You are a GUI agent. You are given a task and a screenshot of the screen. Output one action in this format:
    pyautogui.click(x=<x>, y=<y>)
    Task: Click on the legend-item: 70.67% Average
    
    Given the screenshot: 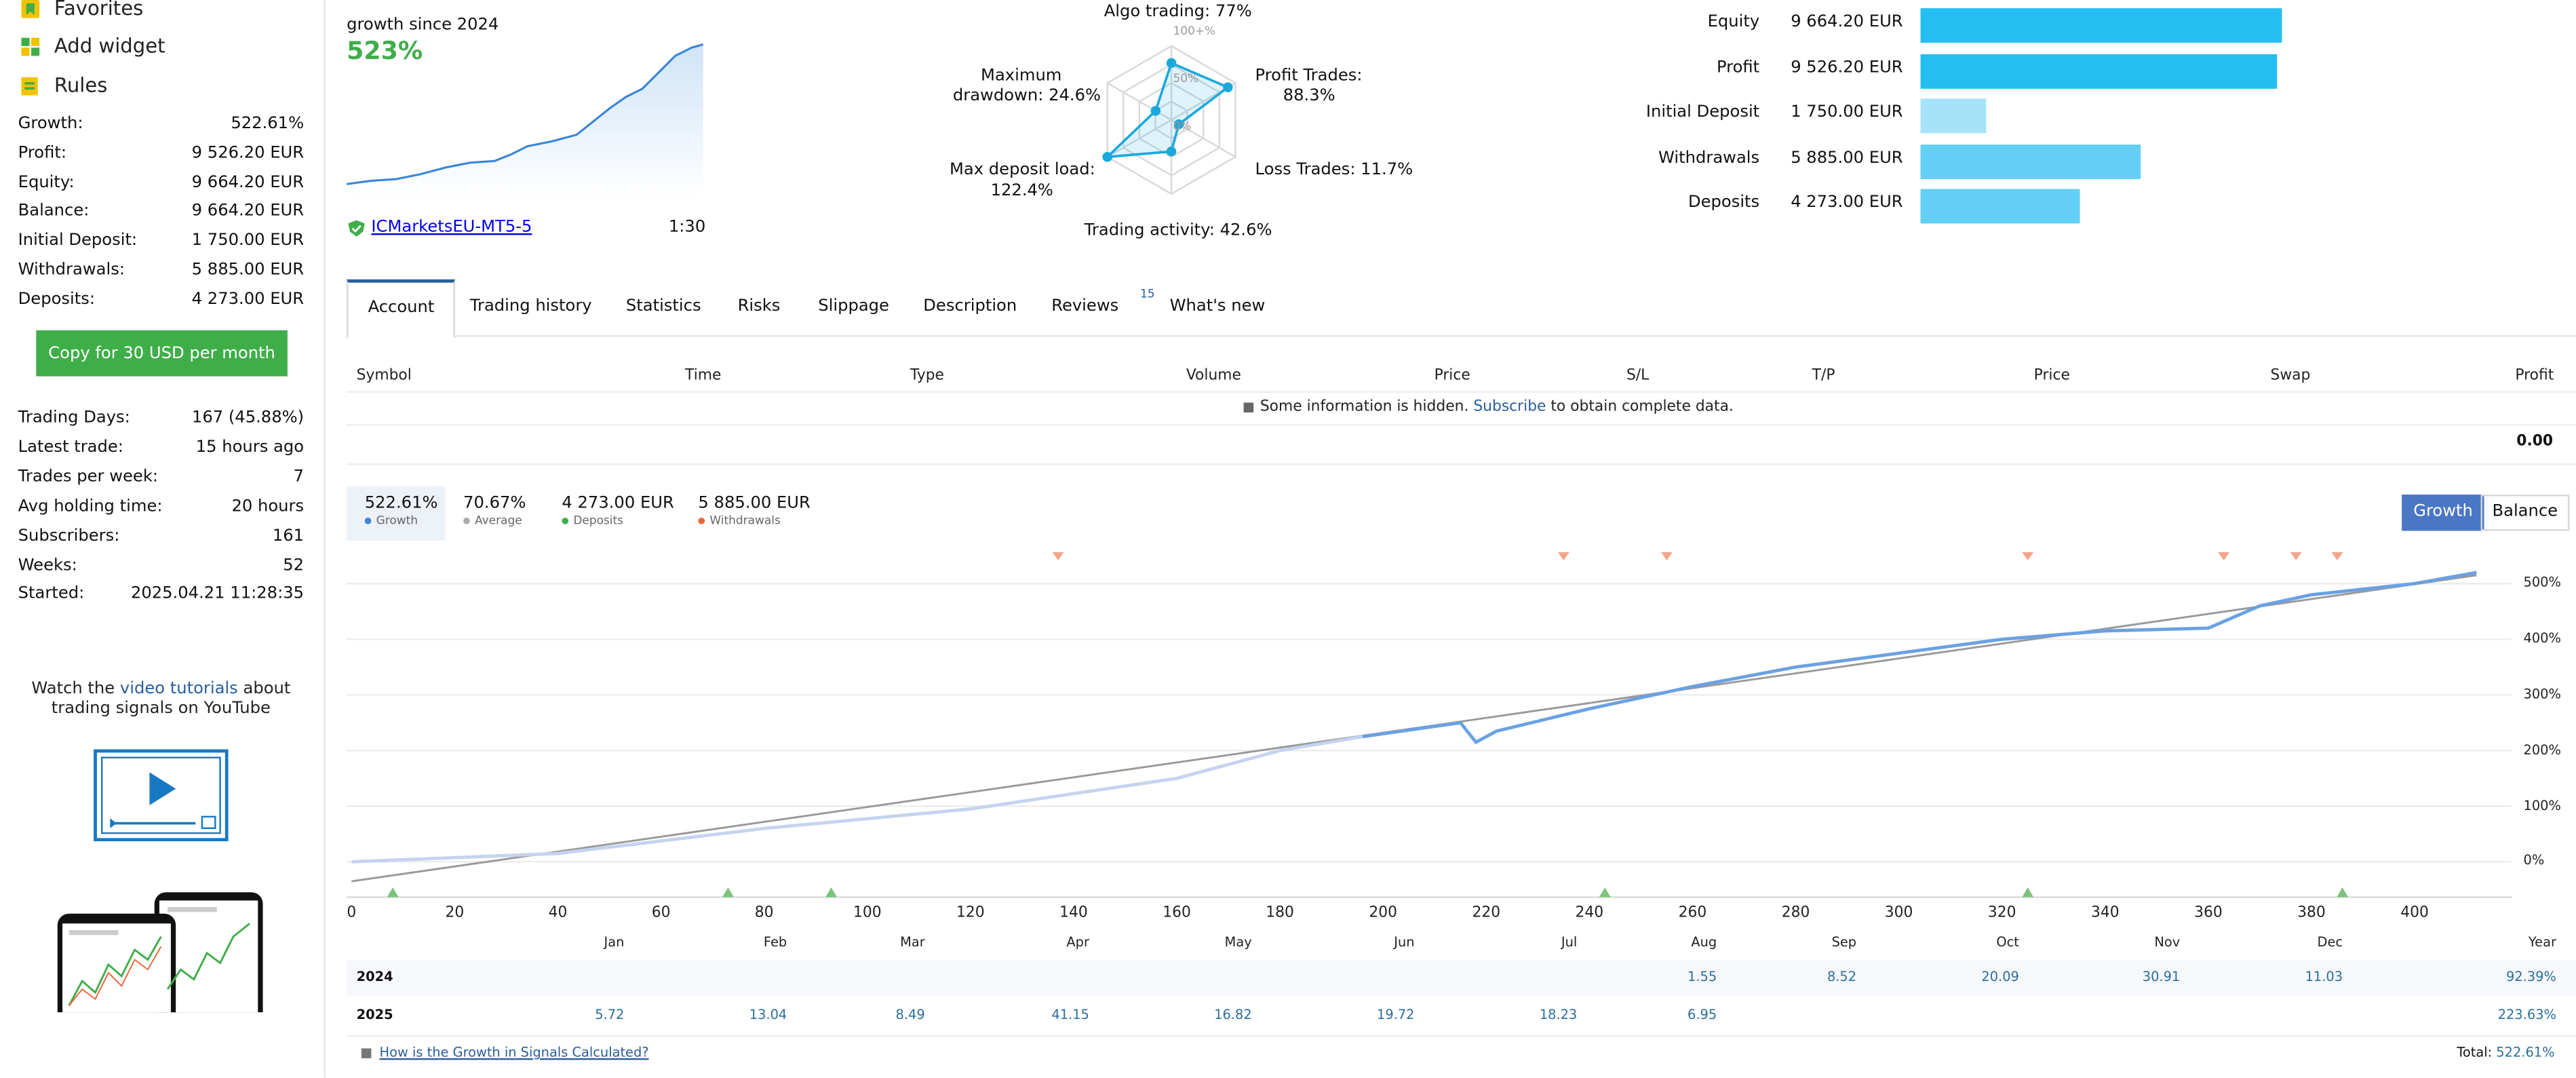 What is the action you would take?
    pyautogui.click(x=494, y=518)
    